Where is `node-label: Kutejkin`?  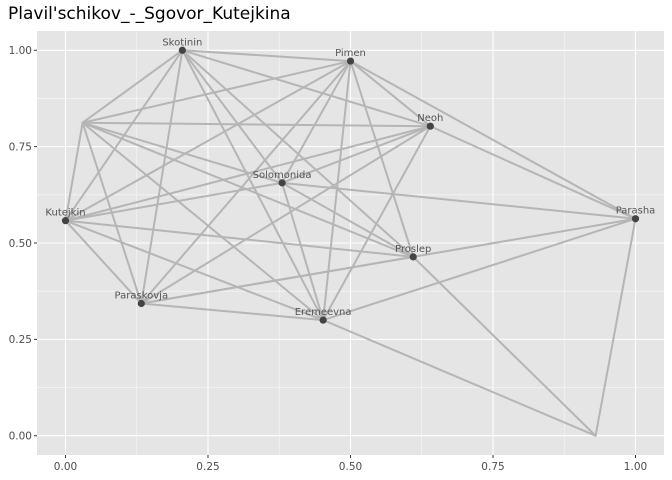
node-label: Kutejkin is located at coordinates (65, 213).